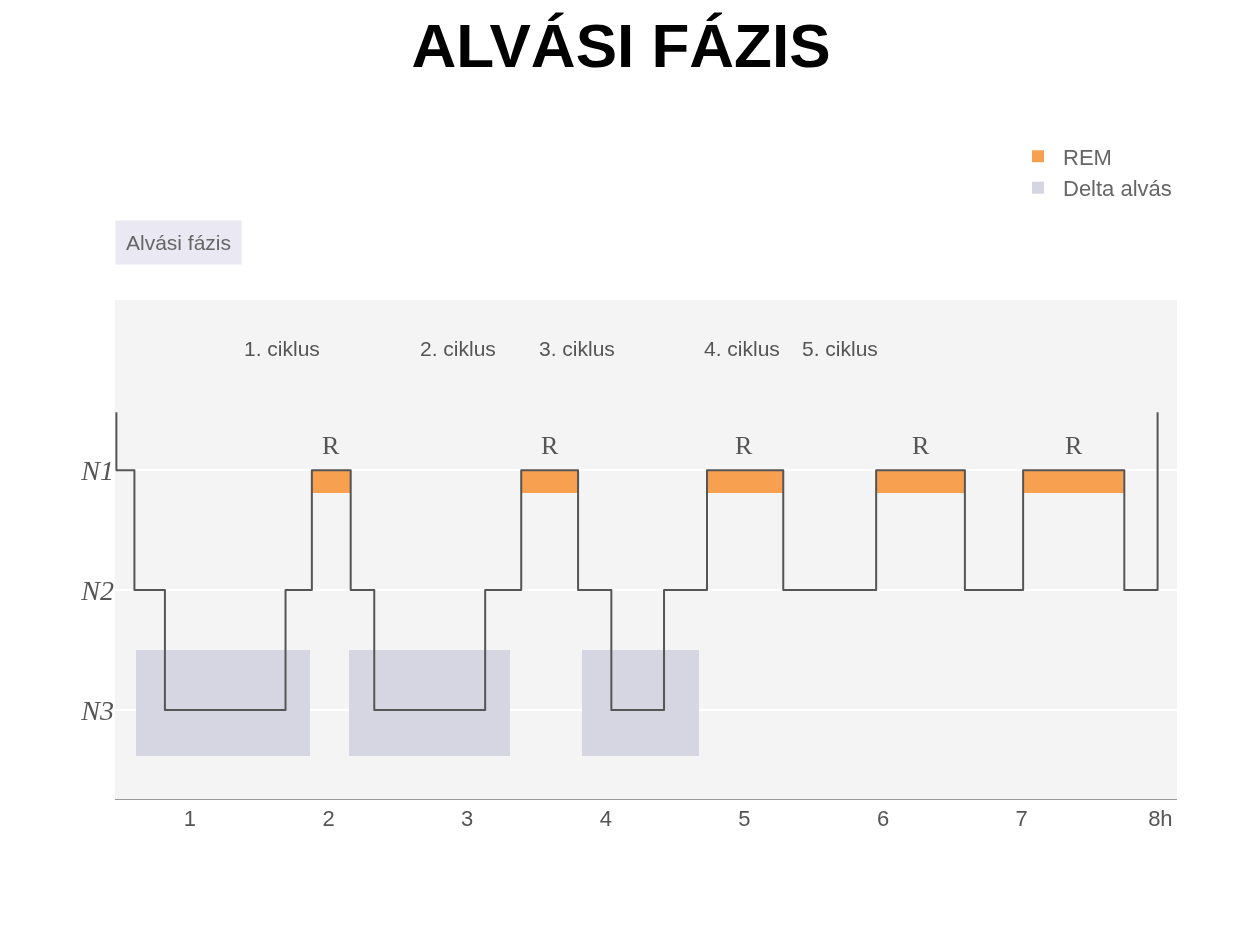  Describe the element at coordinates (97, 470) in the screenshot. I see `category-label: N1` at that location.